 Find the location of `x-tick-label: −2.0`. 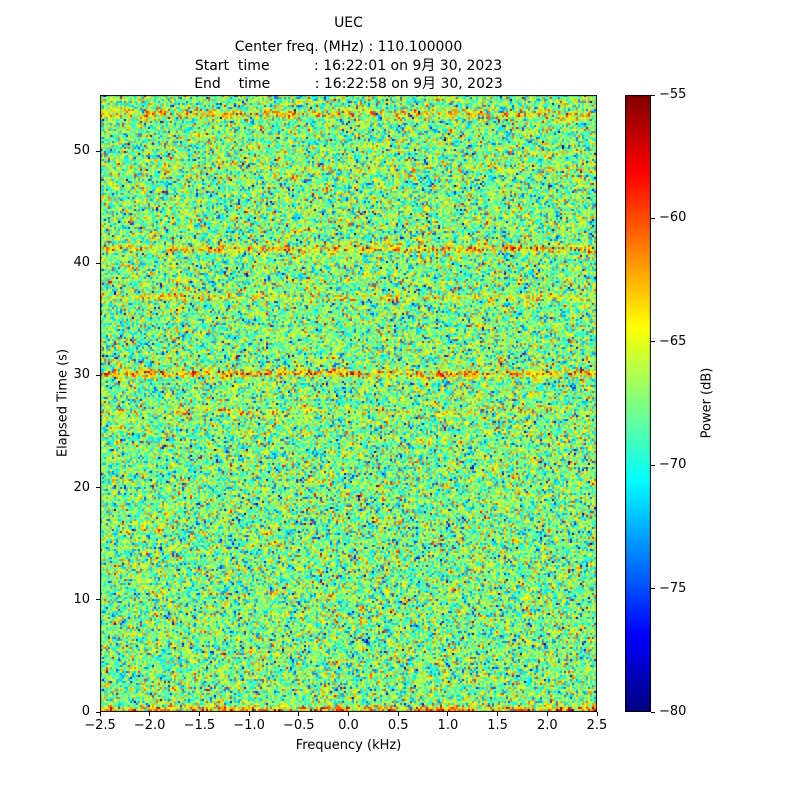

x-tick-label: −2.0 is located at coordinates (149, 725).